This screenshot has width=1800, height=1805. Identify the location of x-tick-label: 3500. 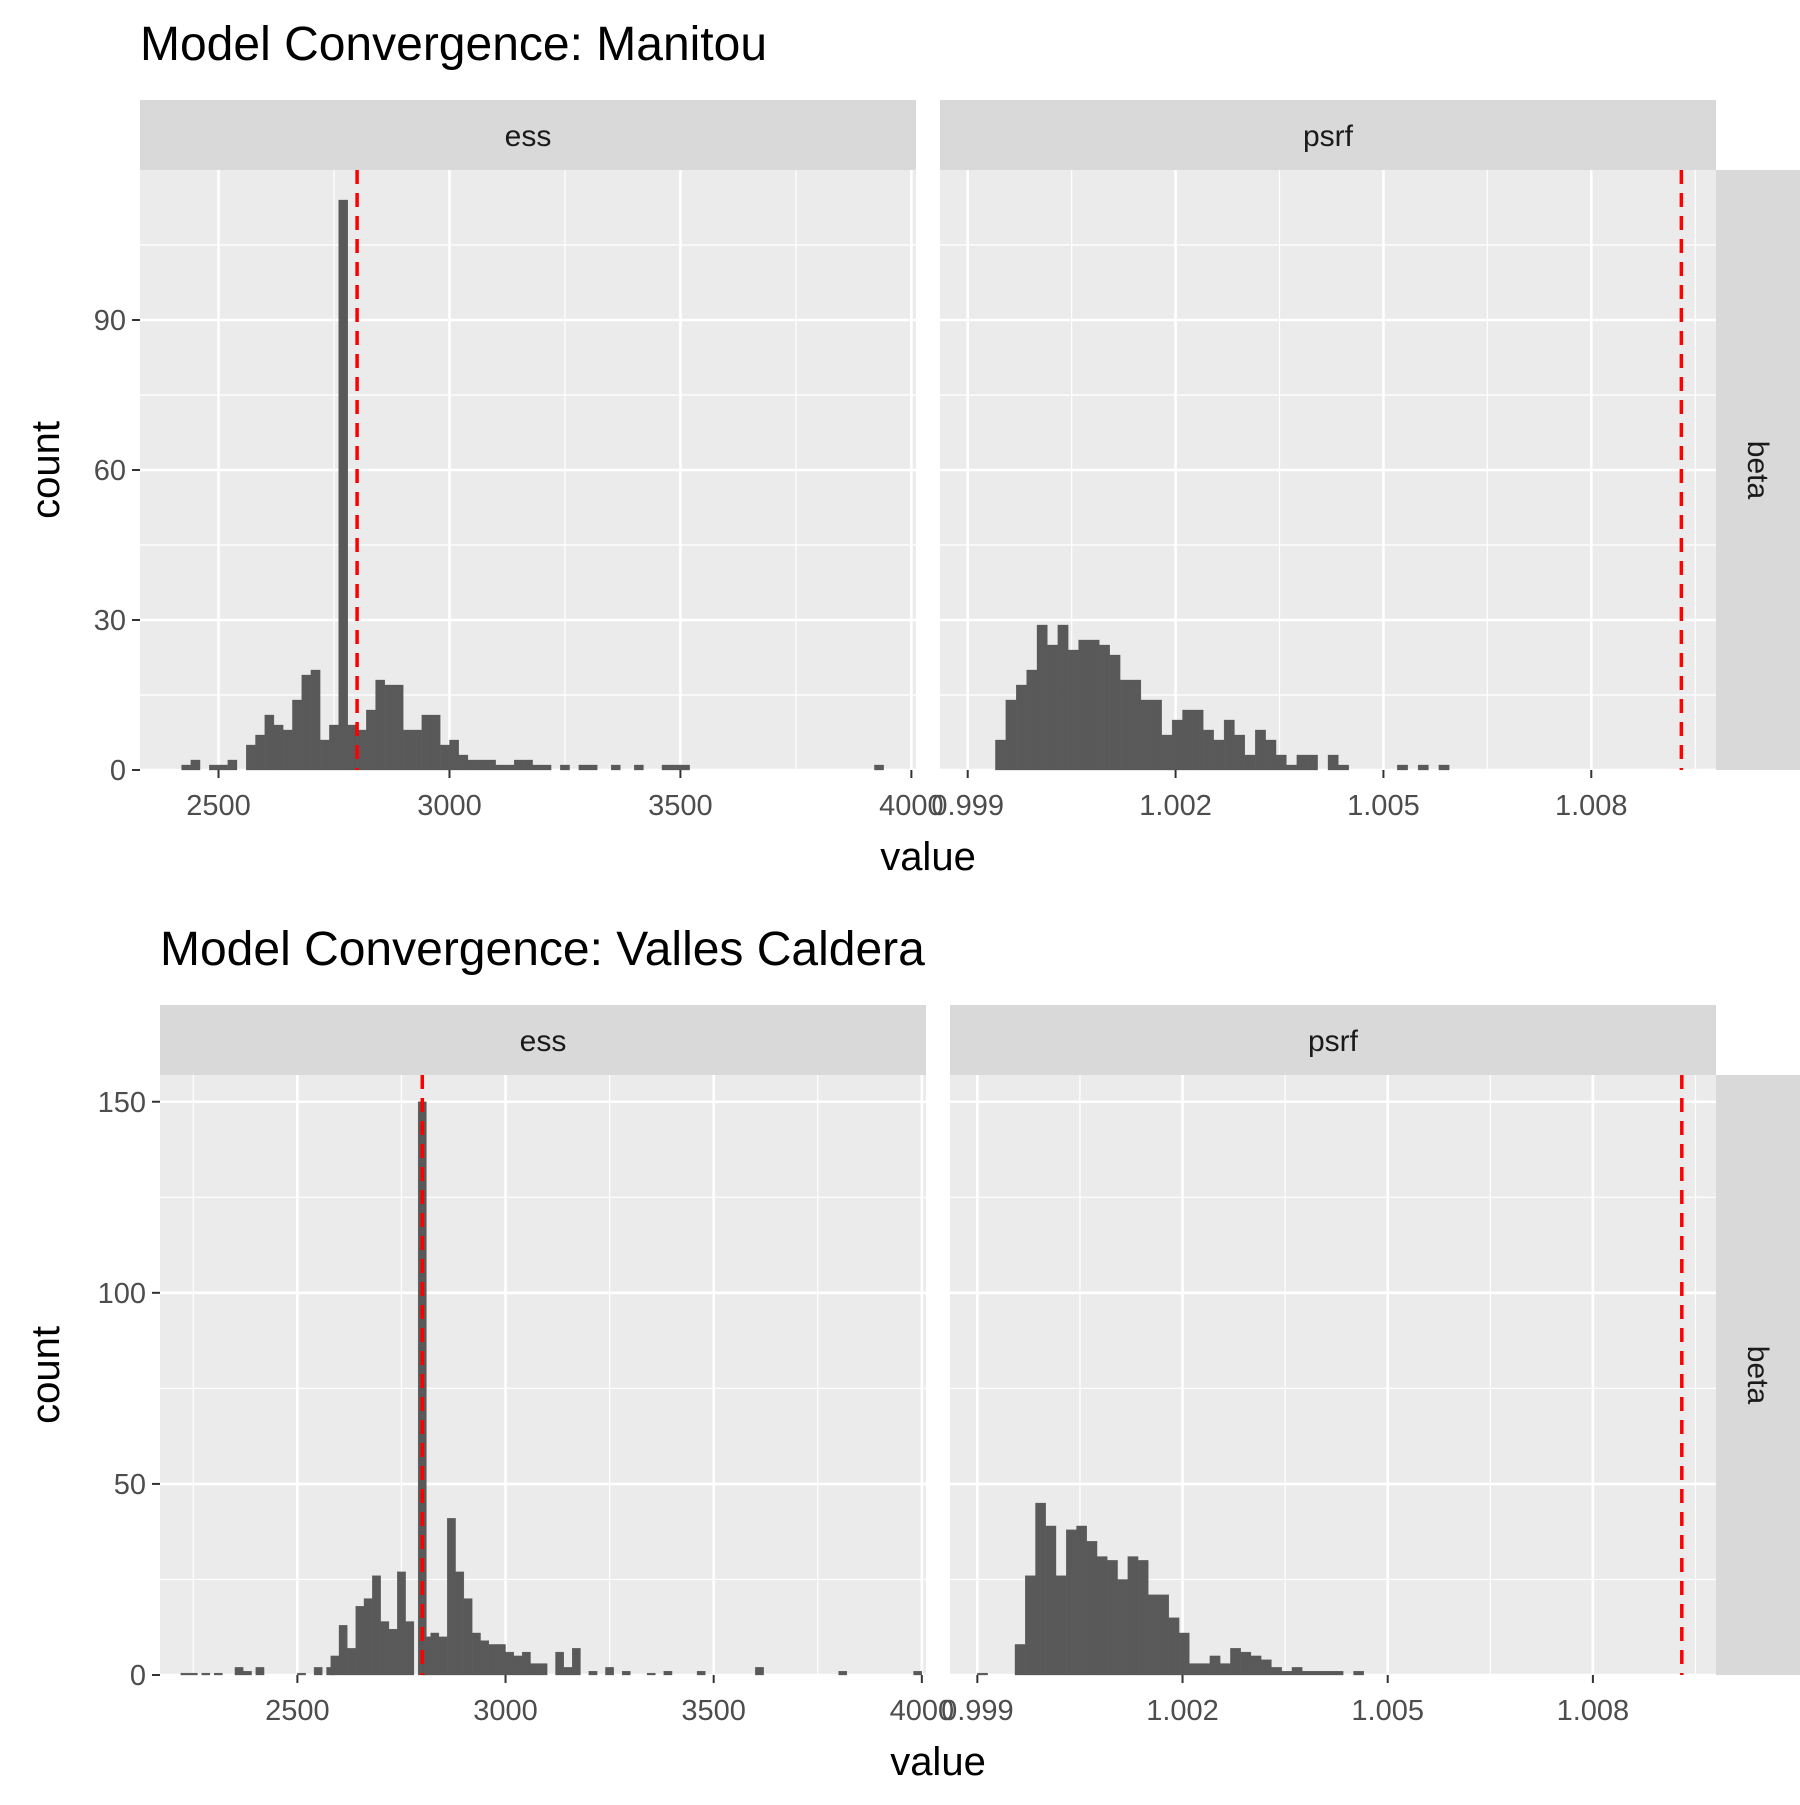
(713, 1711).